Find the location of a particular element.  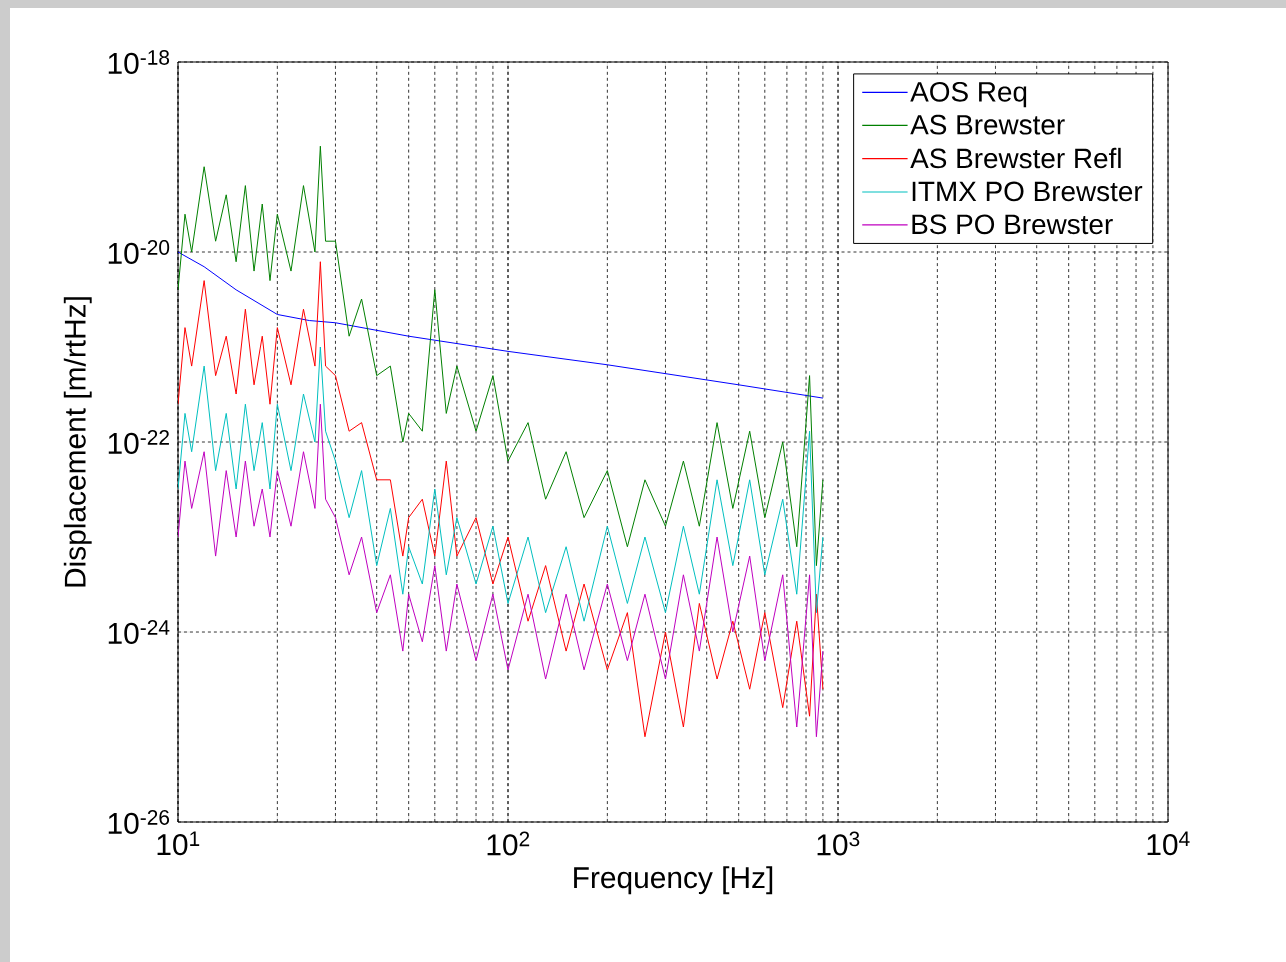

x-tick-label: 10$^{3}$ is located at coordinates (838, 843).